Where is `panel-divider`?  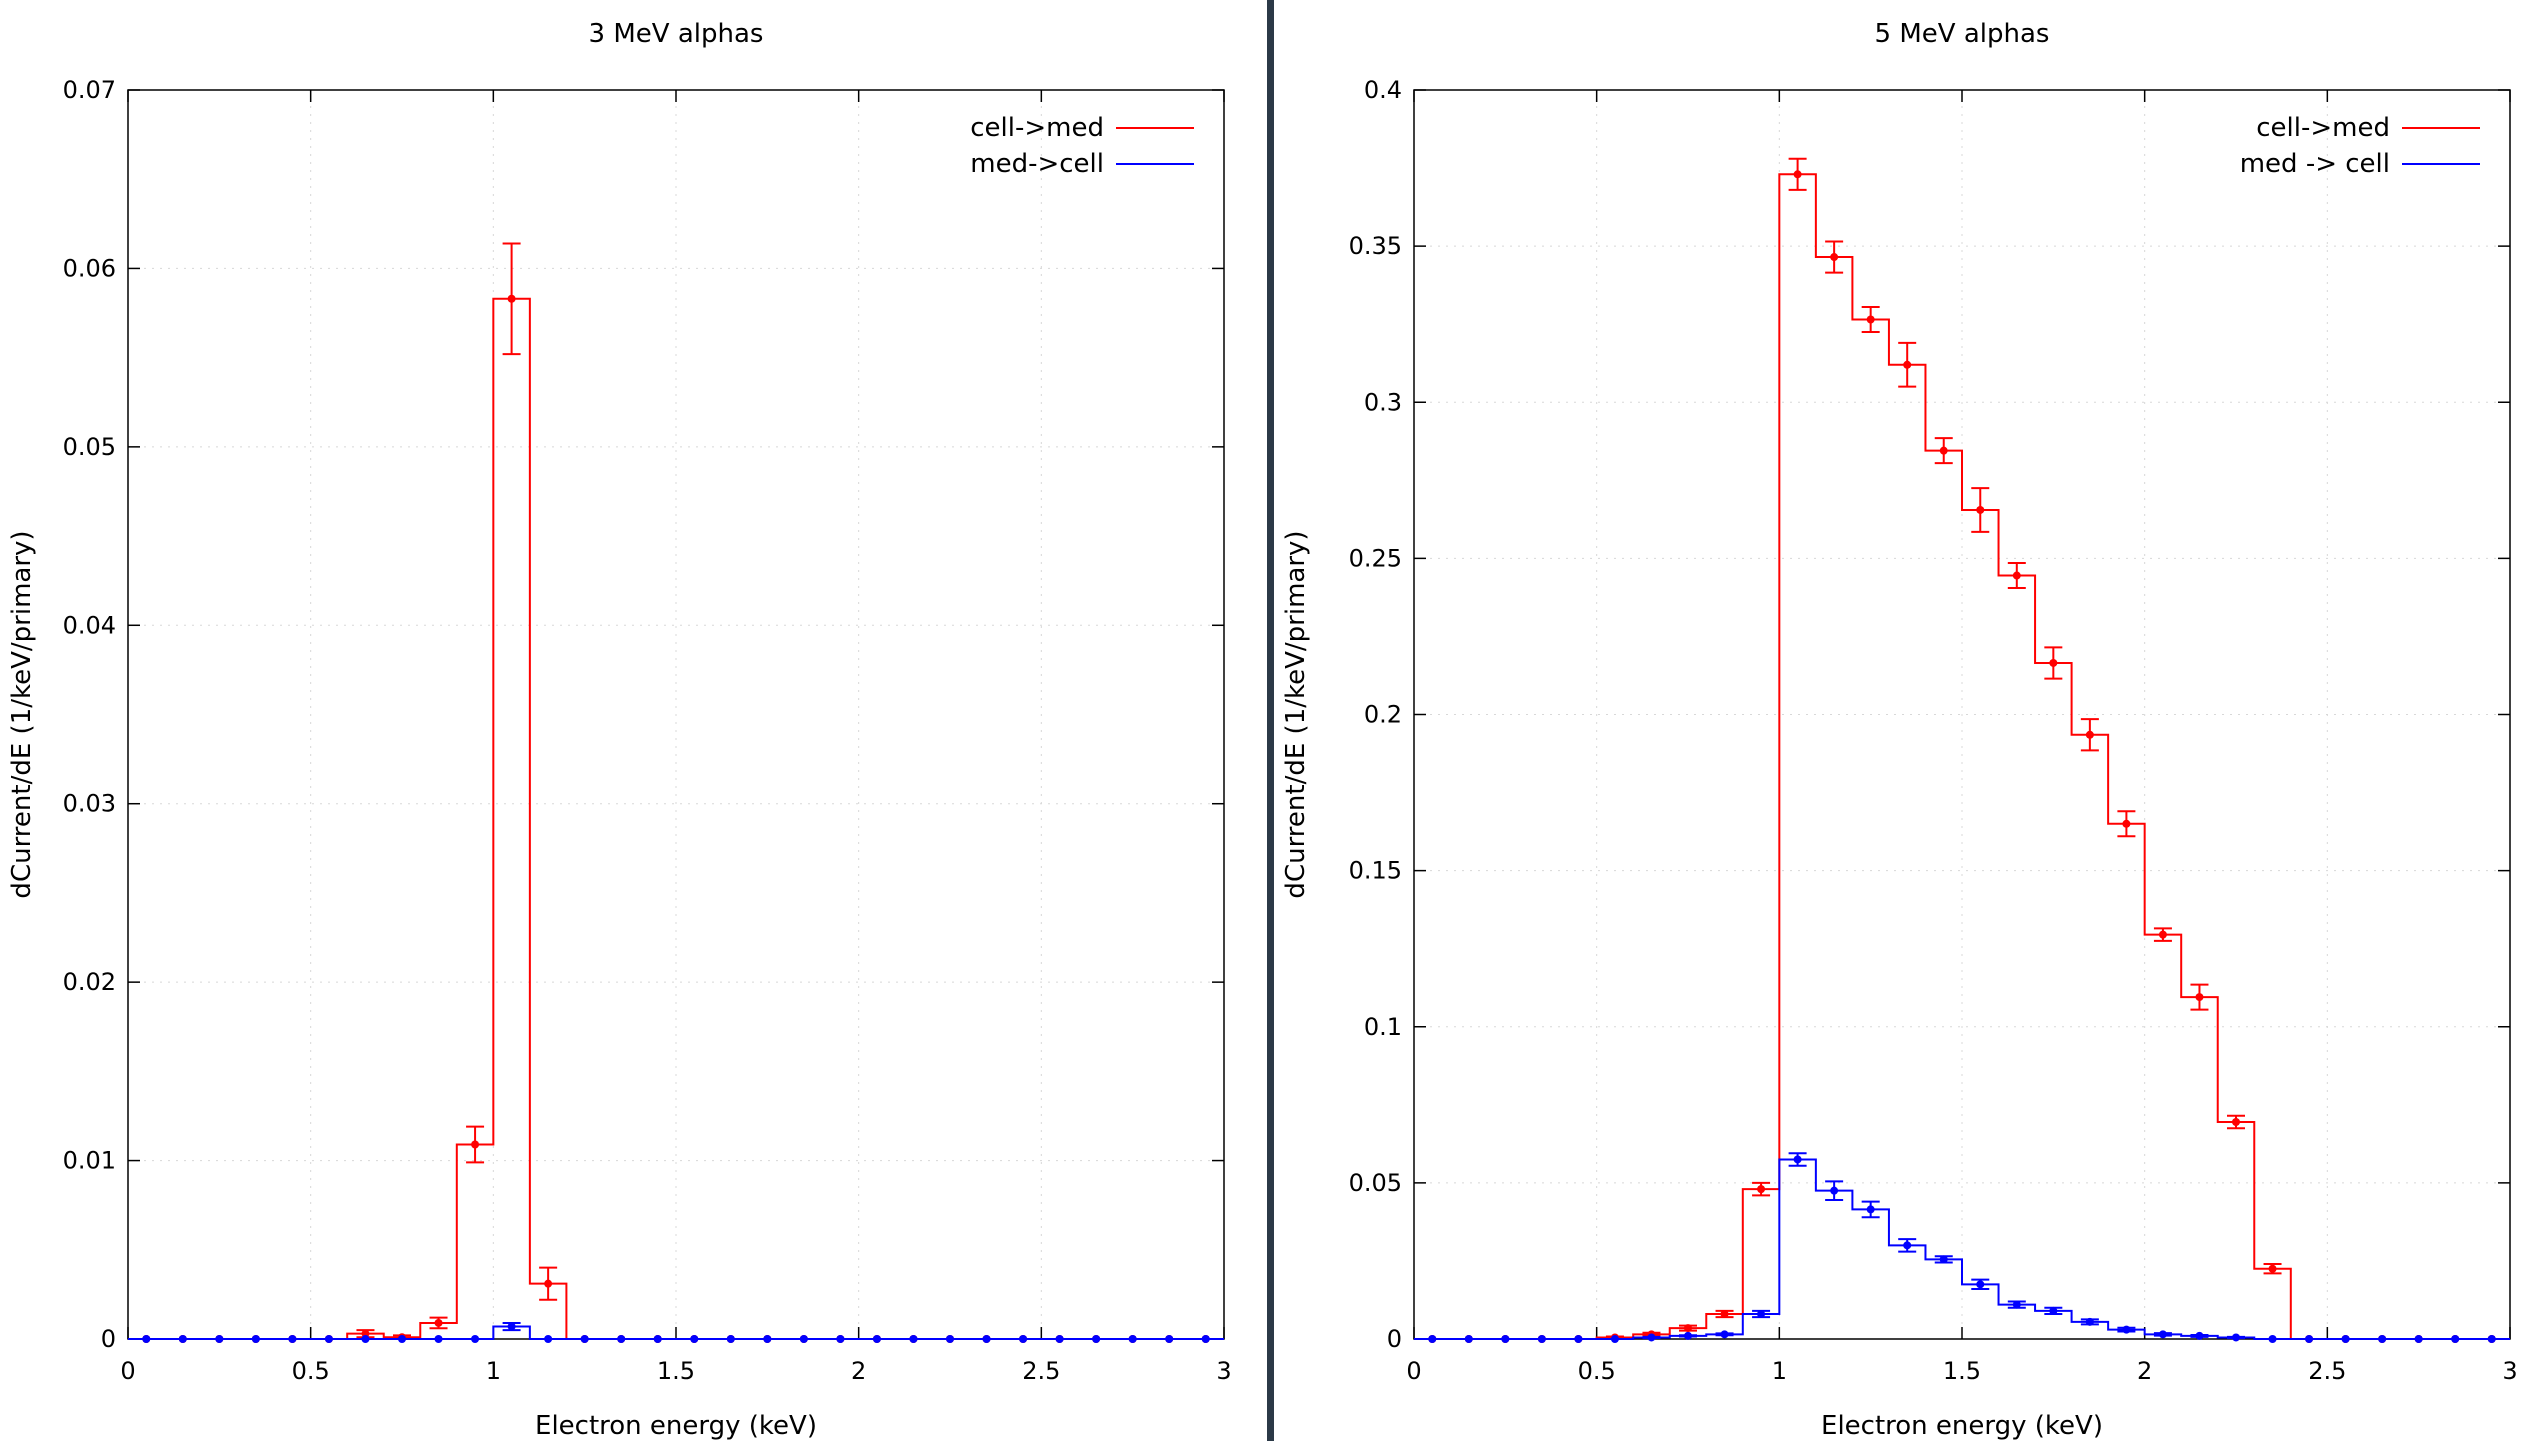
panel-divider is located at coordinates (1270, 720).